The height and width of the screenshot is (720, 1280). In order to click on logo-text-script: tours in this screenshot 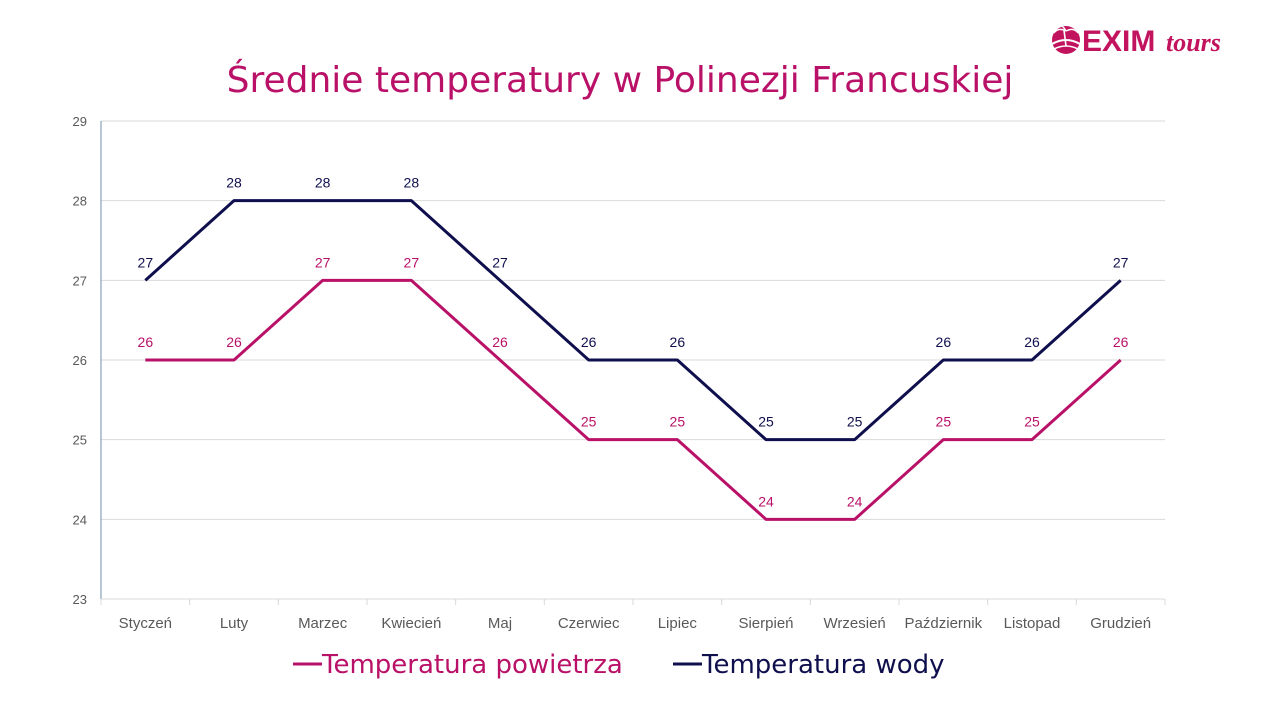, I will do `click(1193, 42)`.